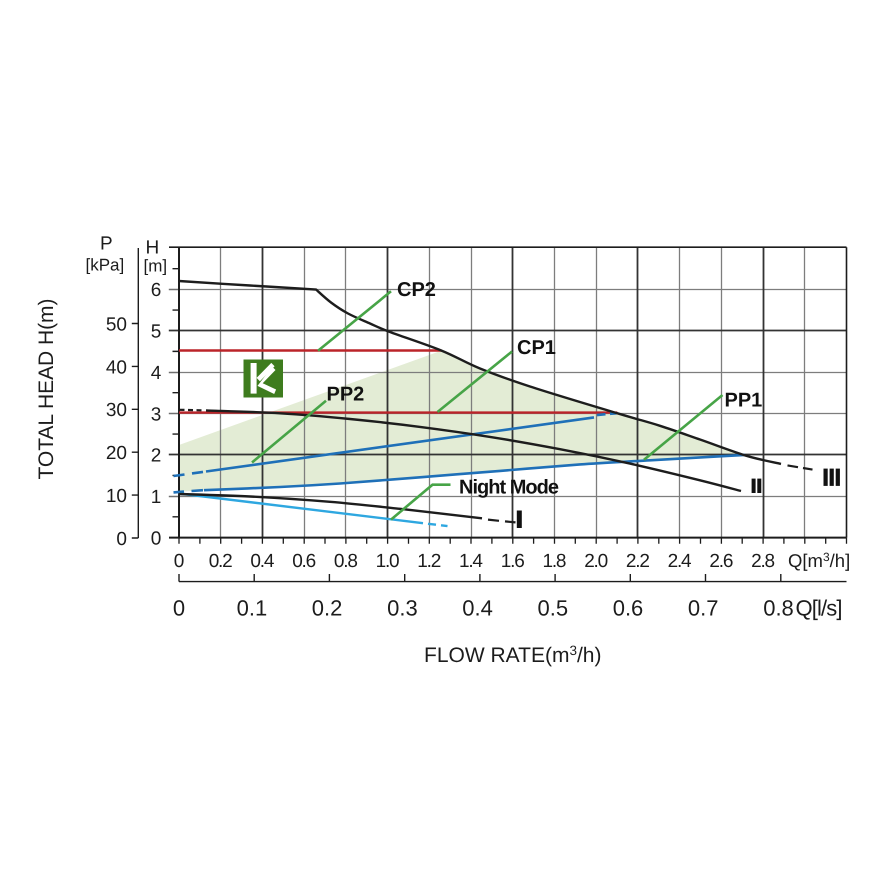 This screenshot has width=883, height=883. Describe the element at coordinates (416, 290) in the screenshot. I see `svg-text: CP2` at that location.